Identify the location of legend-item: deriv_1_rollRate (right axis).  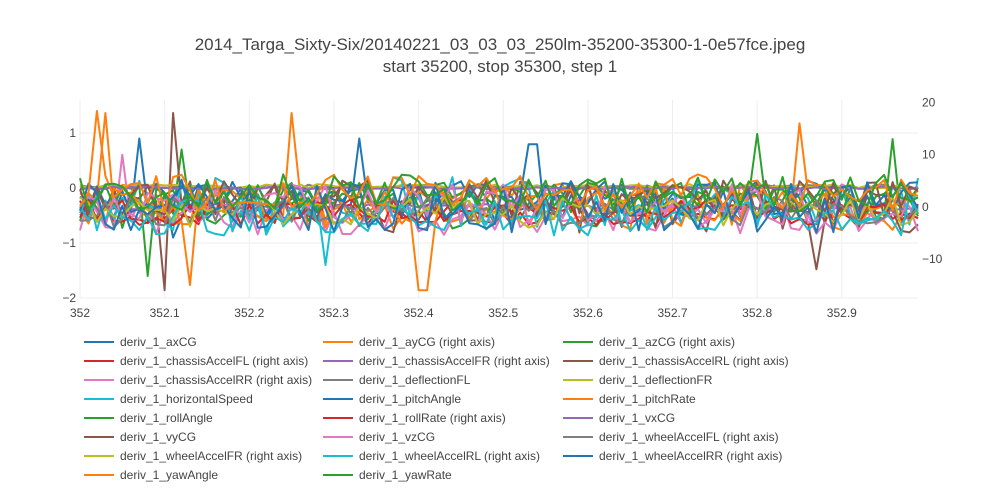
(414, 417).